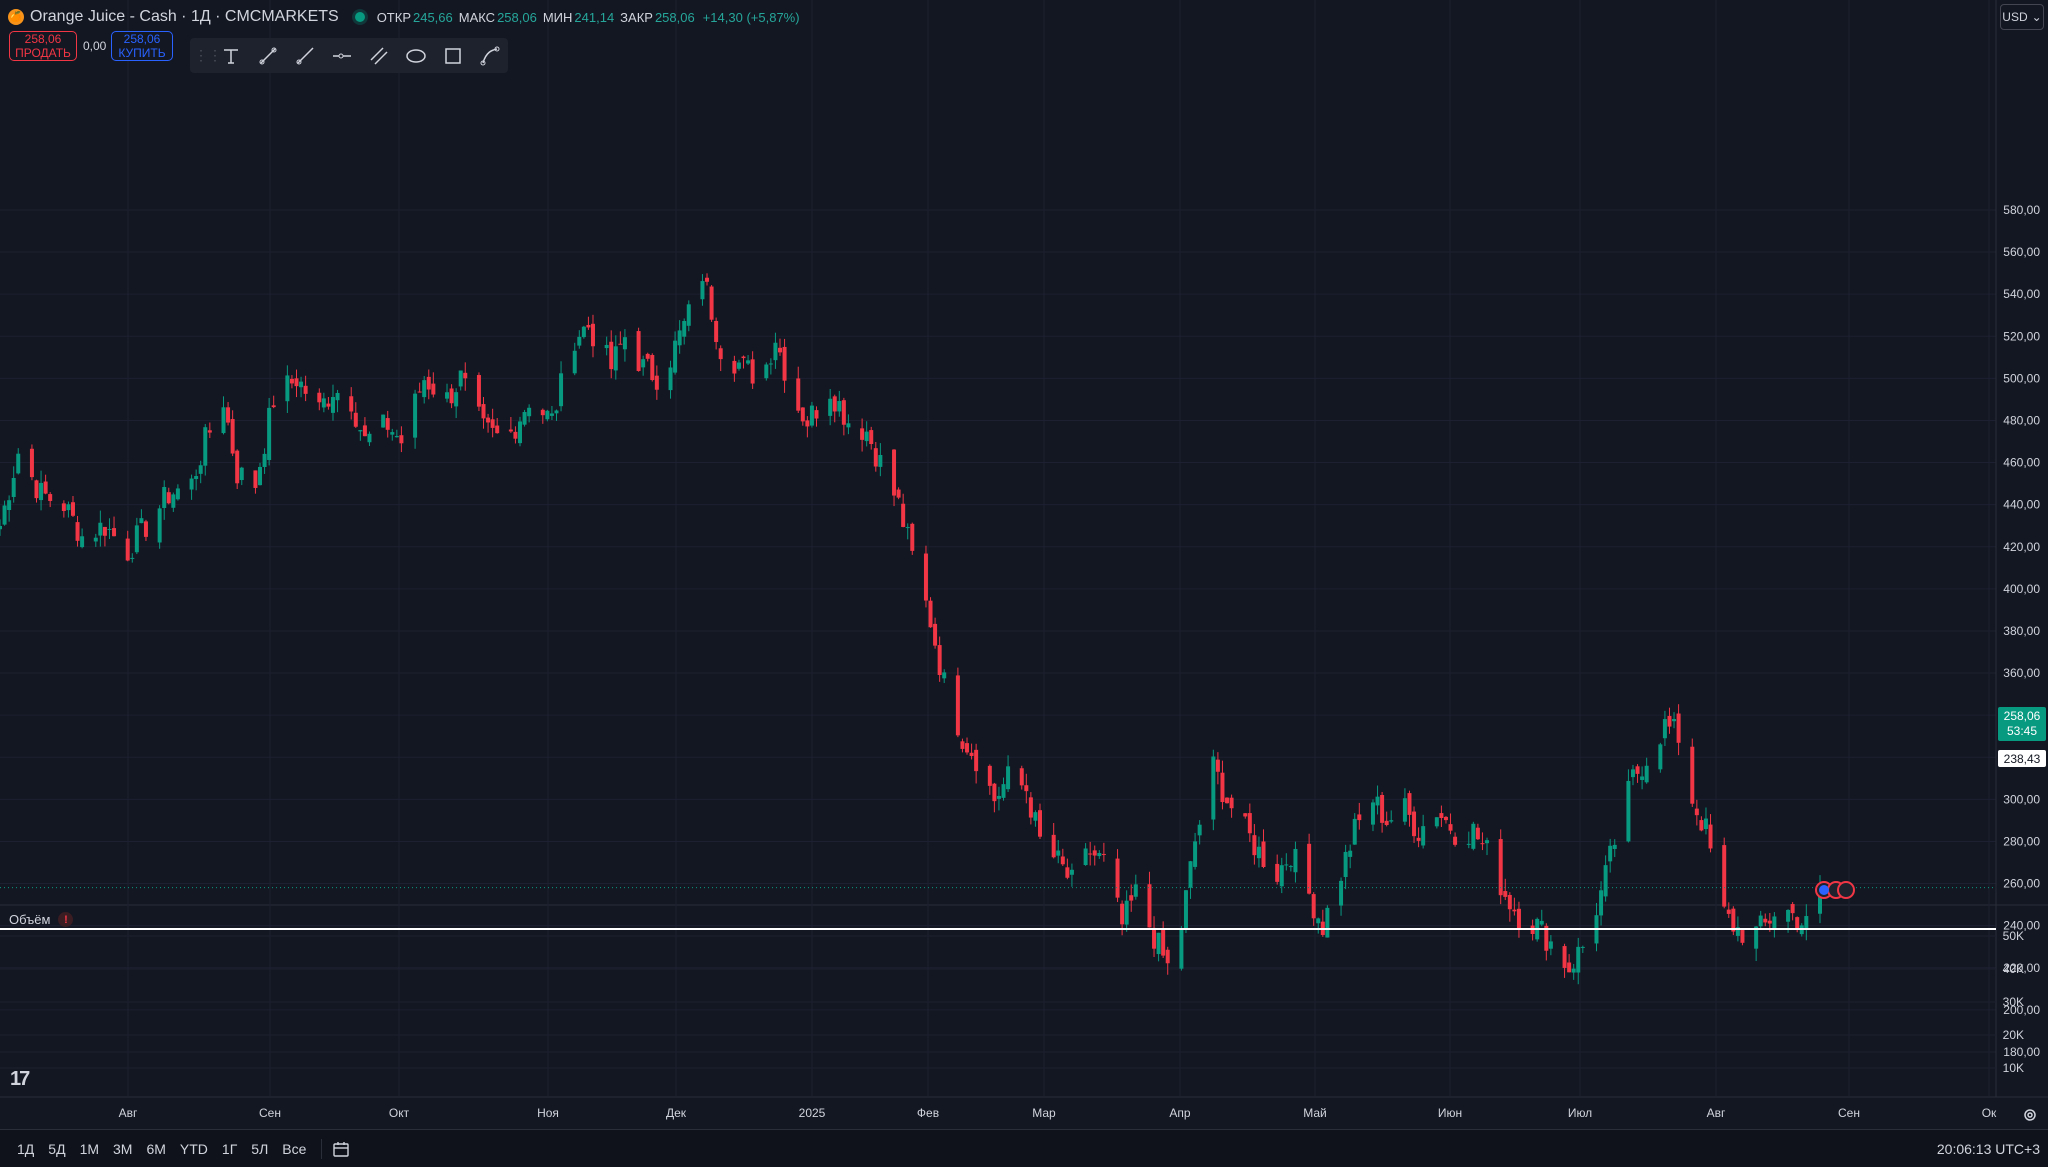 This screenshot has width=2048, height=1167. What do you see at coordinates (2022, 17) in the screenshot?
I see `currency-selector: USD ⌄` at bounding box center [2022, 17].